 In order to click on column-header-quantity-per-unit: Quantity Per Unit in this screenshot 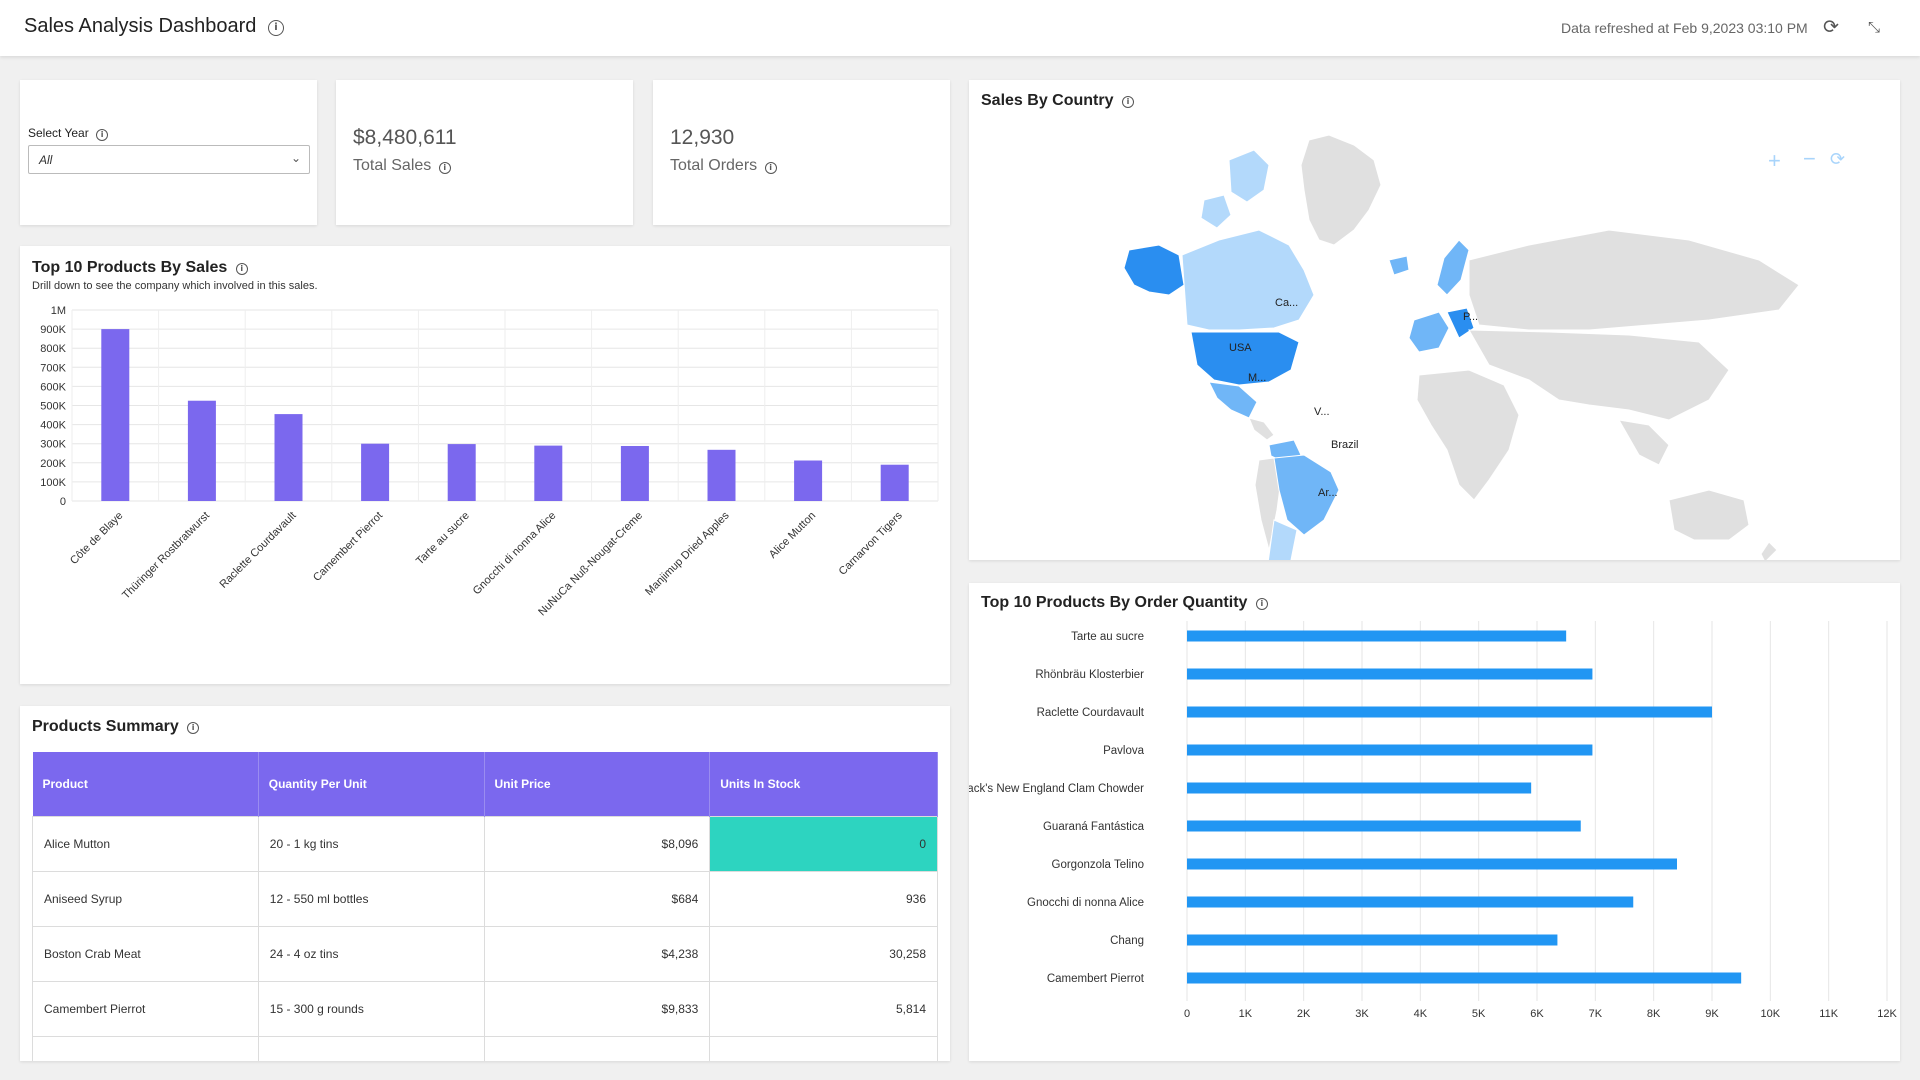, I will do `click(371, 784)`.